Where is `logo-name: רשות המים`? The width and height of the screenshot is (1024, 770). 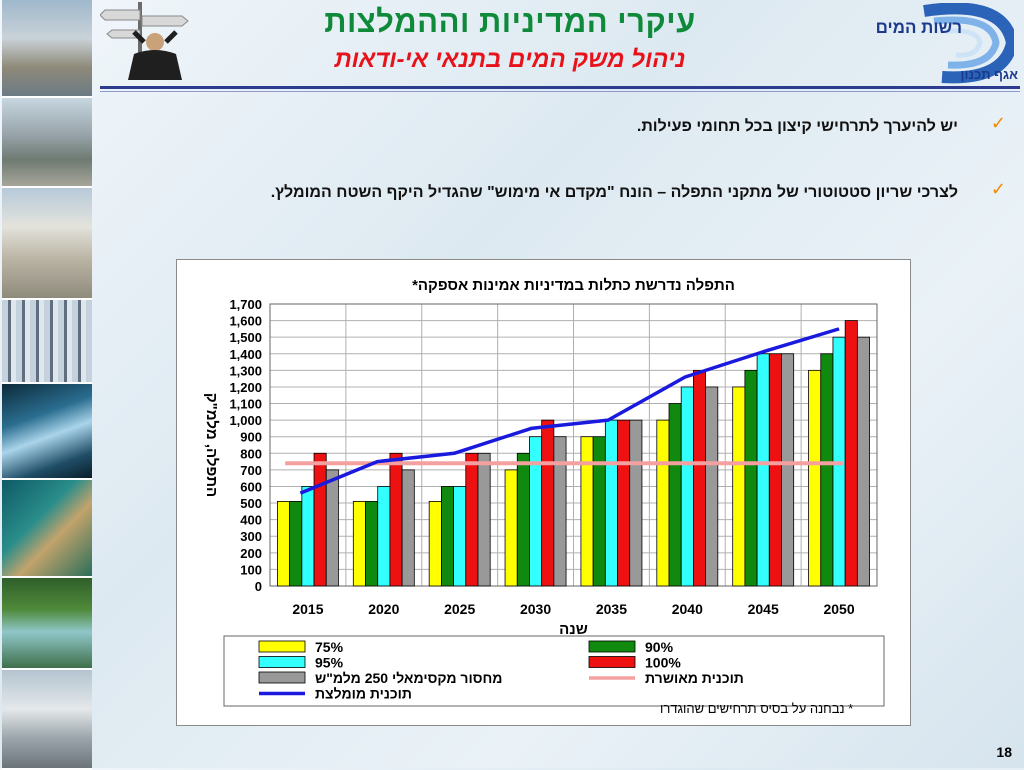 logo-name: רשות המים is located at coordinates (918, 27).